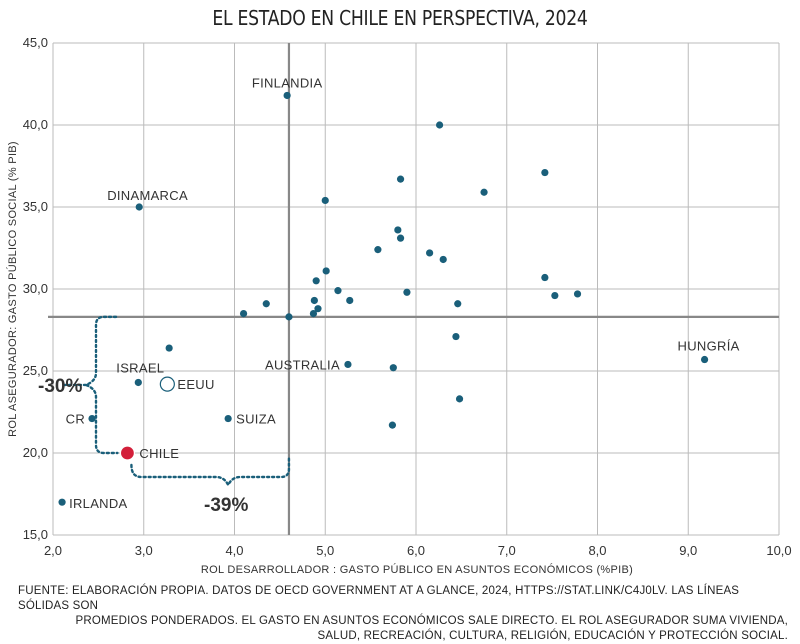 Image resolution: width=800 pixels, height=644 pixels. Describe the element at coordinates (127, 453) in the screenshot. I see `point-chile` at that location.